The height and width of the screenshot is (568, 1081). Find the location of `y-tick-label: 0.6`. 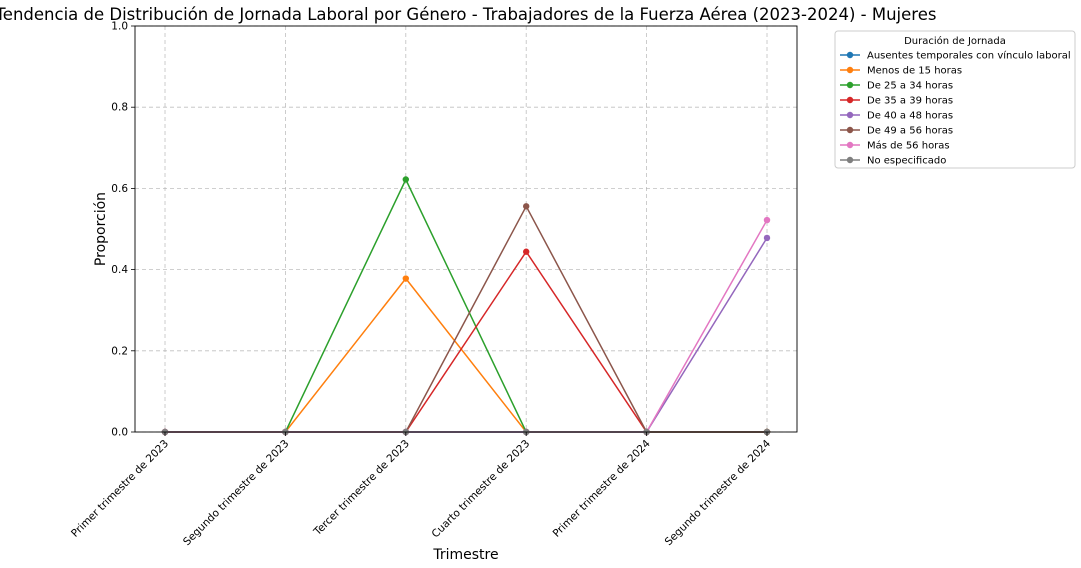

y-tick-label: 0.6 is located at coordinates (119, 189).